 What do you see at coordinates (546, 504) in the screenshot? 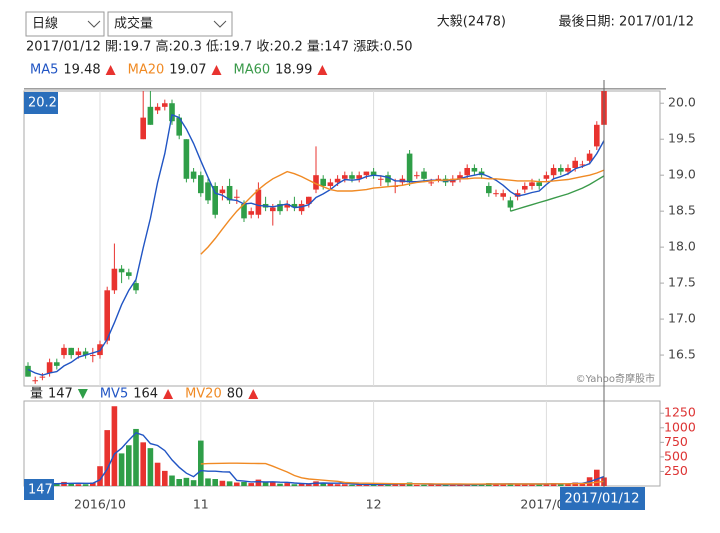
I see `x-tick-label: 2017/01` at bounding box center [546, 504].